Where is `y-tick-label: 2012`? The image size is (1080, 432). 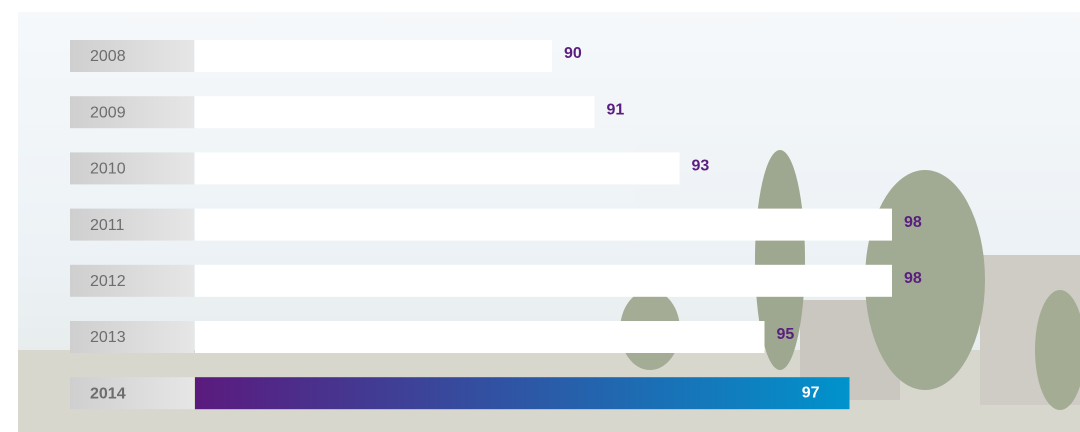 y-tick-label: 2012 is located at coordinates (108, 281).